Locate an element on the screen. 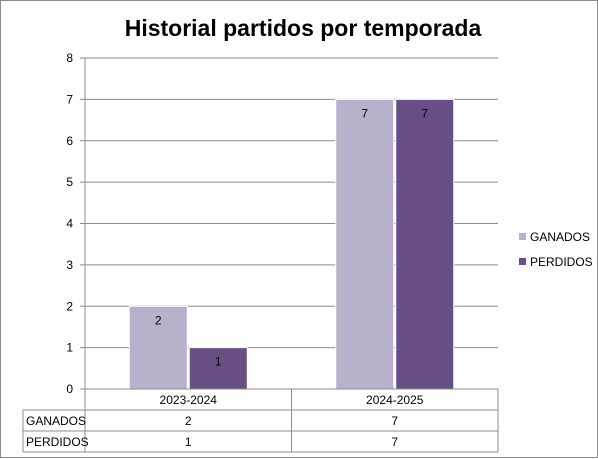 Image resolution: width=598 pixels, height=459 pixels. table-row-label-ganados: GANADOS is located at coordinates (56, 421).